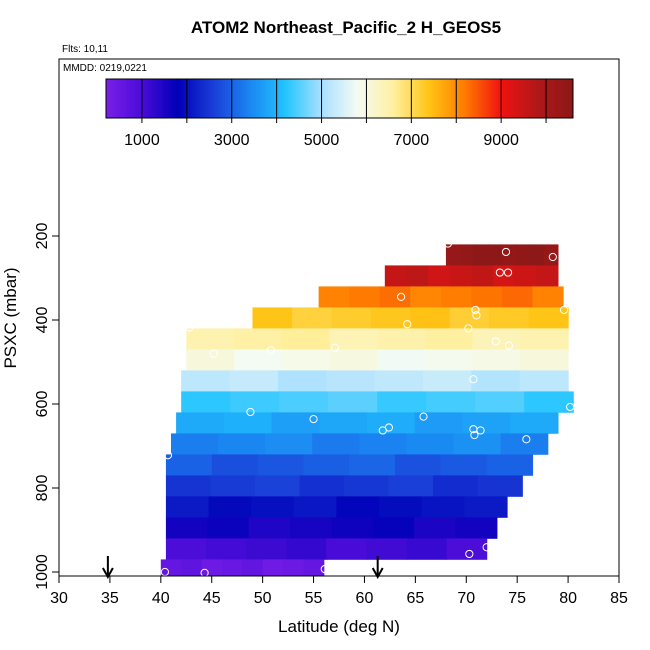 This screenshot has width=650, height=650. Describe the element at coordinates (501, 140) in the screenshot. I see `colorbar-tick-label: 9000` at that location.